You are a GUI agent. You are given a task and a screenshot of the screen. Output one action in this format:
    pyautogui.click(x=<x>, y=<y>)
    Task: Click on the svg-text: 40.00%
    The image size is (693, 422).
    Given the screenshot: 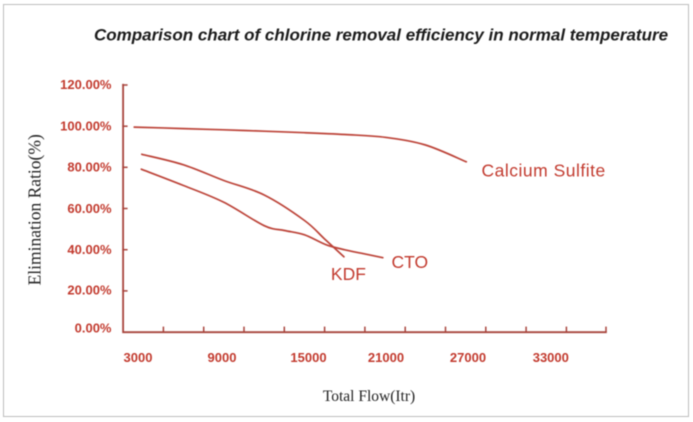 What is the action you would take?
    pyautogui.click(x=89, y=249)
    